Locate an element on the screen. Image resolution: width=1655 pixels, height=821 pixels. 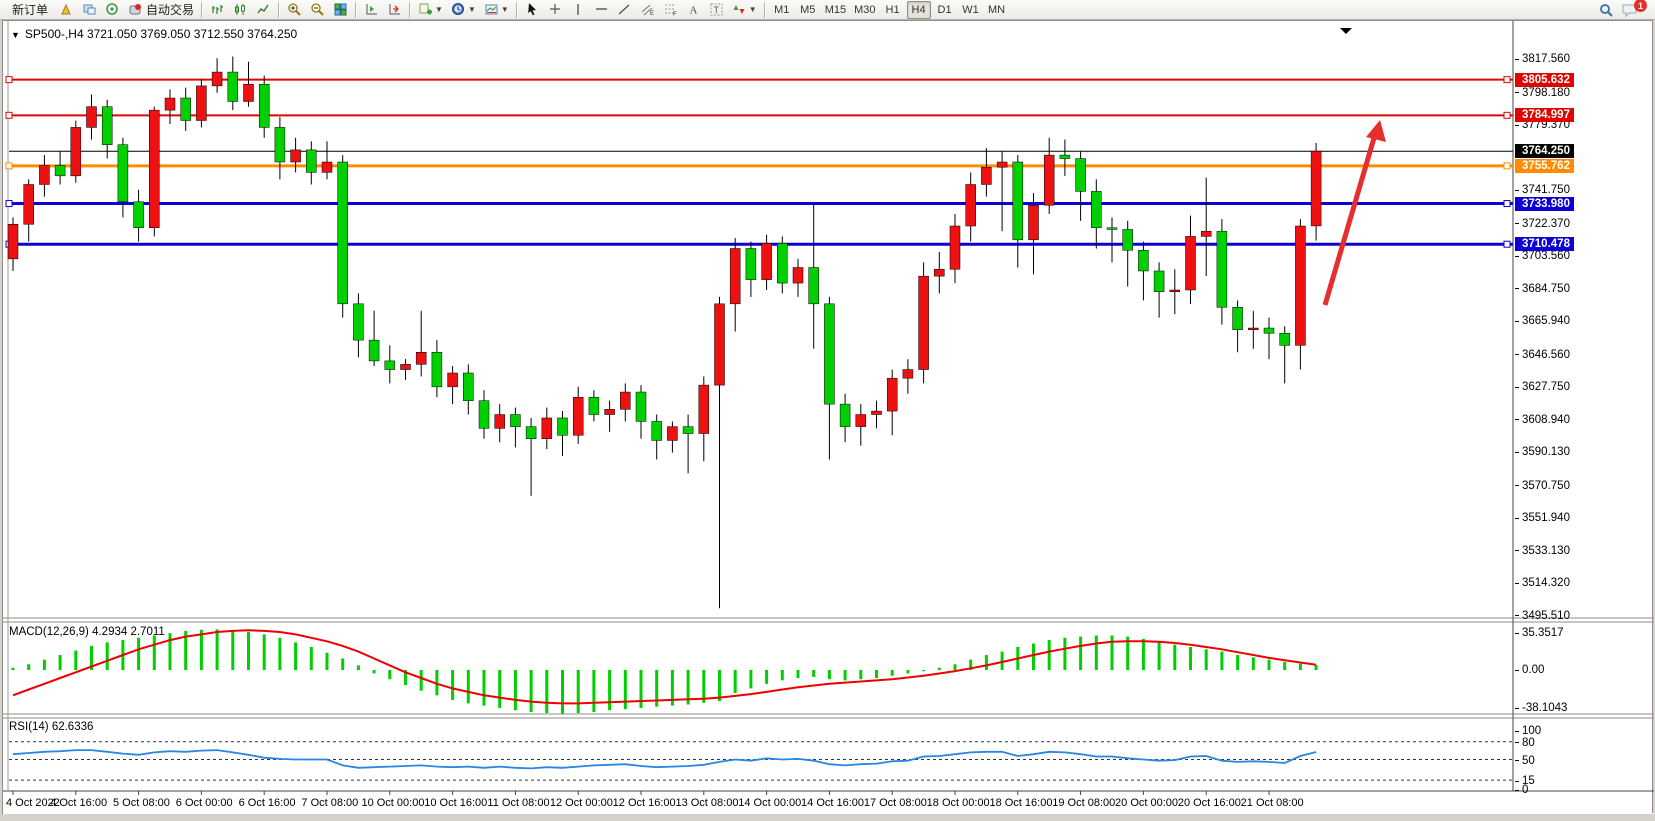
line-chart-icon is located at coordinates (263, 10).